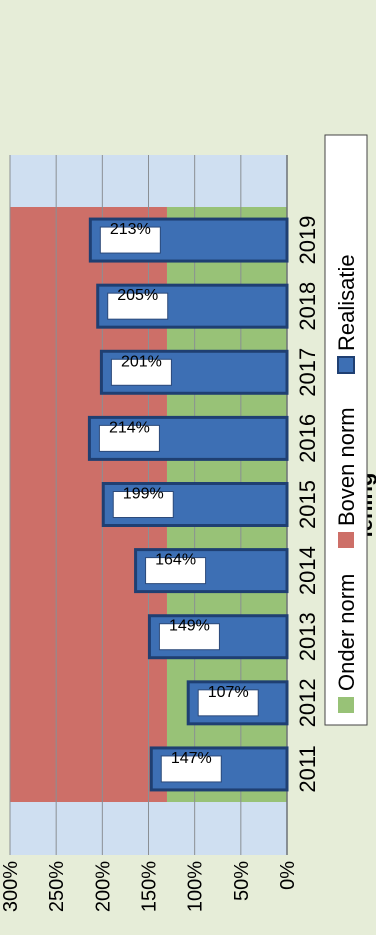  I want to click on y-tick-label: 50%, so click(242, 881).